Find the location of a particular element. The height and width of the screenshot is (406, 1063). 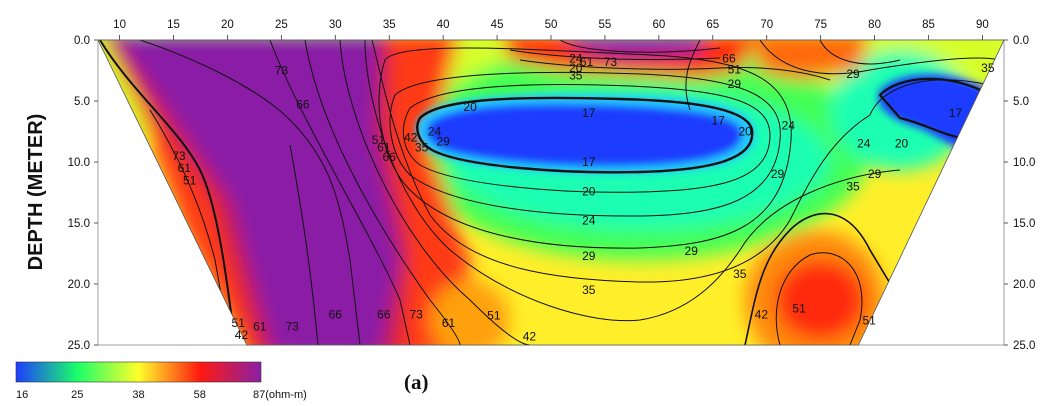

y-tick-label-left: 15.0 is located at coordinates (79, 224).